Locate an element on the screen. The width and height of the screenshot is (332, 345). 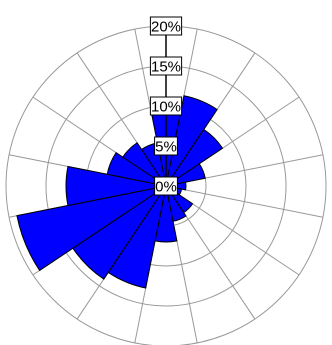
axis-layer: 0% 5% 10% 15% 20% is located at coordinates (166, 106).